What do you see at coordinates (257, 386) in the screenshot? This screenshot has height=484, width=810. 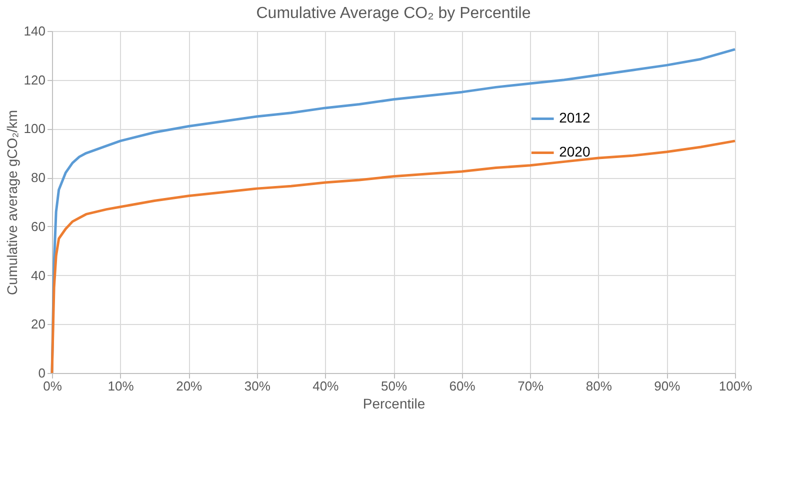 I see `x-tick-label: 30%` at bounding box center [257, 386].